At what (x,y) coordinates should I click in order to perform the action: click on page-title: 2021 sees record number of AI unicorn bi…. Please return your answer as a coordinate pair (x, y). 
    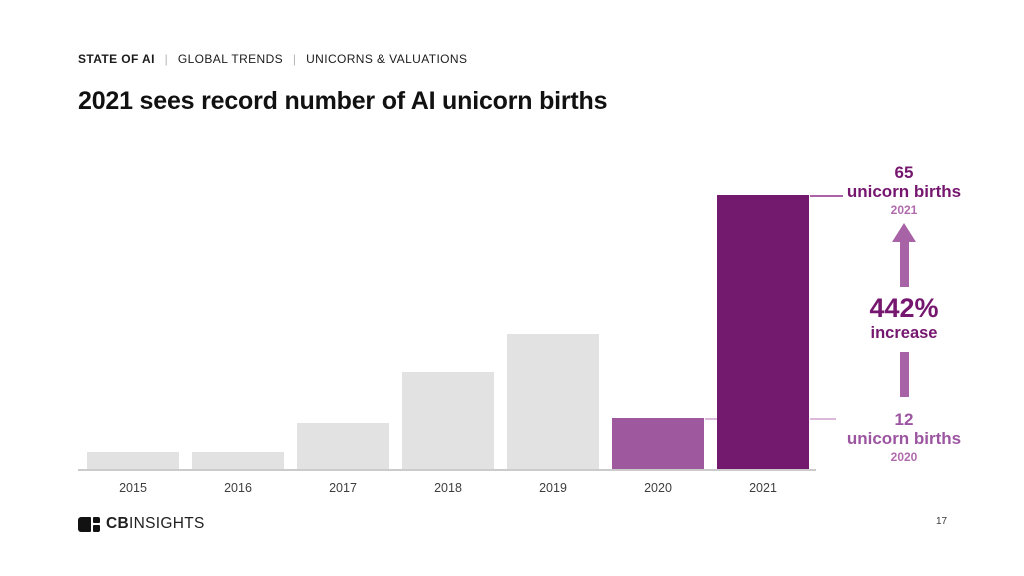
    Looking at the image, I should click on (343, 100).